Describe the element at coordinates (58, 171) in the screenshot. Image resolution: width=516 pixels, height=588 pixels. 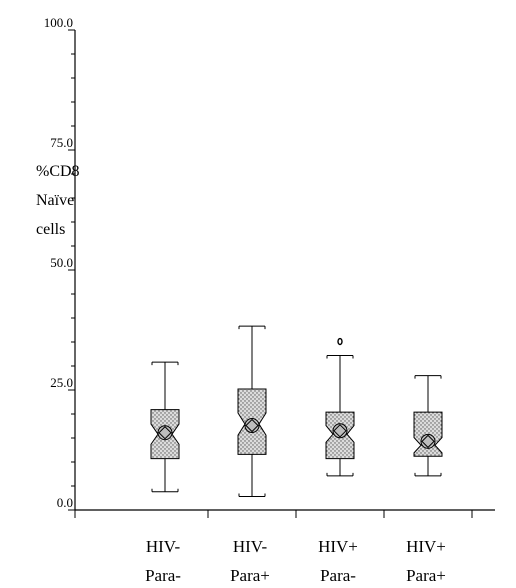
I see `y-axis-label-line-1: %CD8` at that location.